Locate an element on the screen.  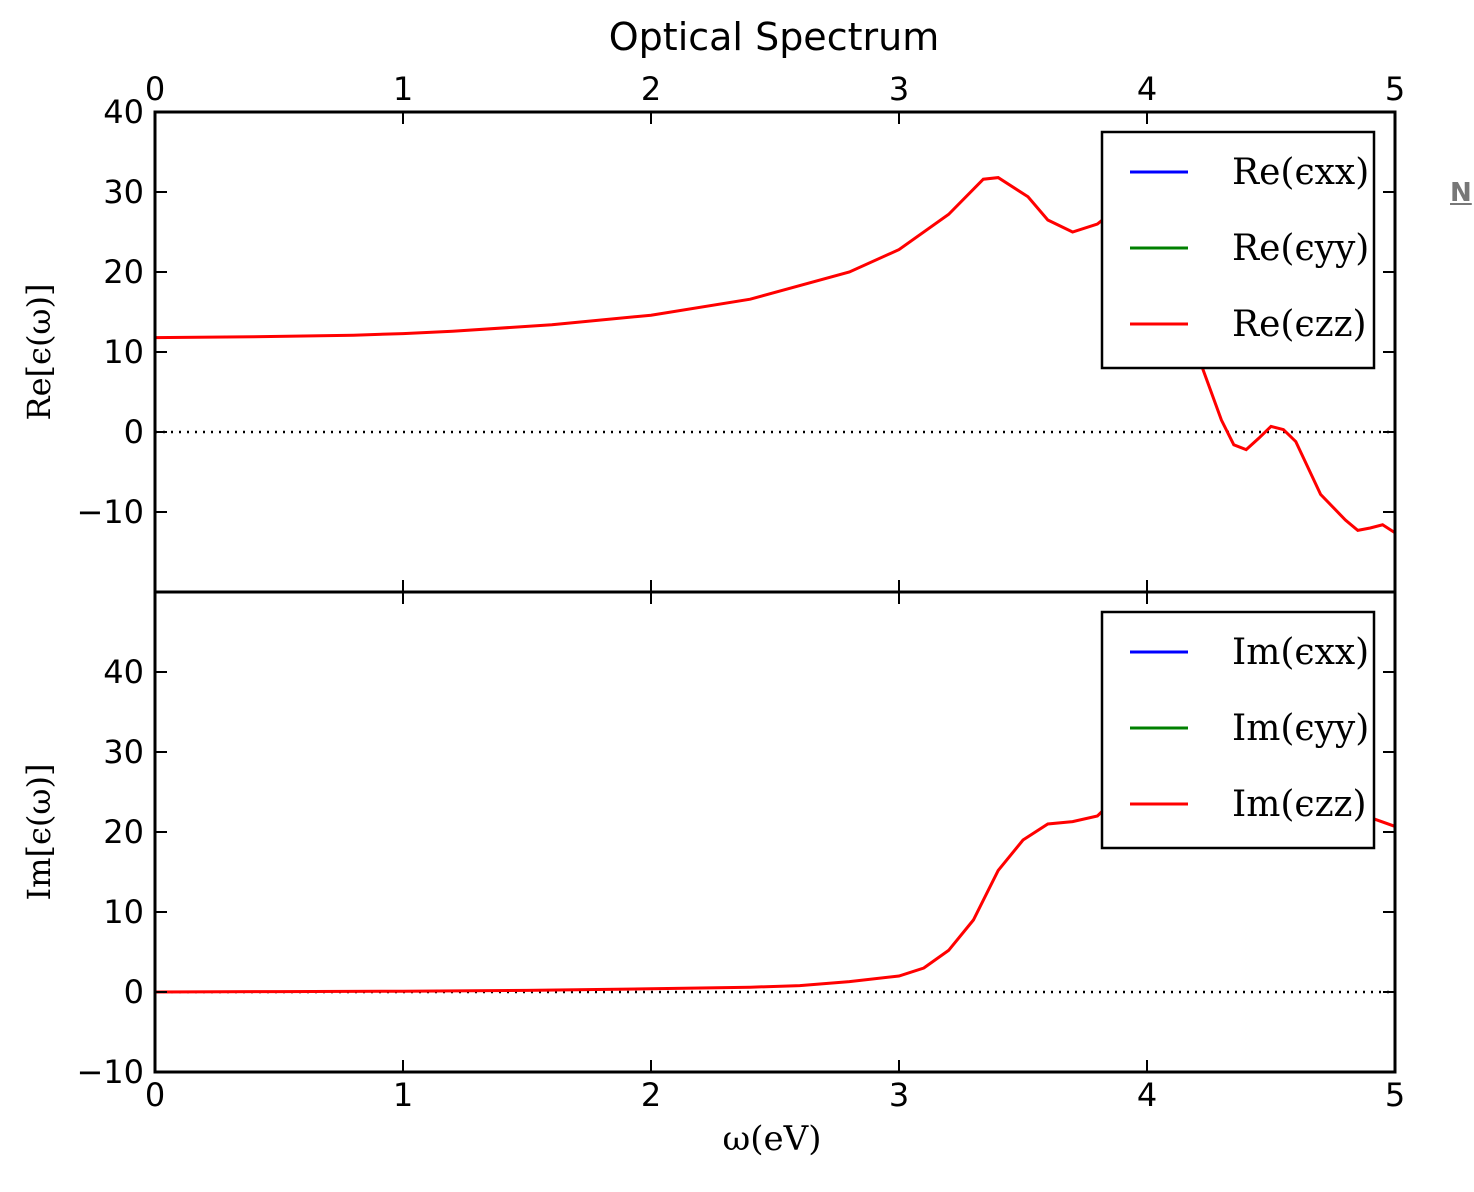
x-tick-label-top: 1 is located at coordinates (403, 89).